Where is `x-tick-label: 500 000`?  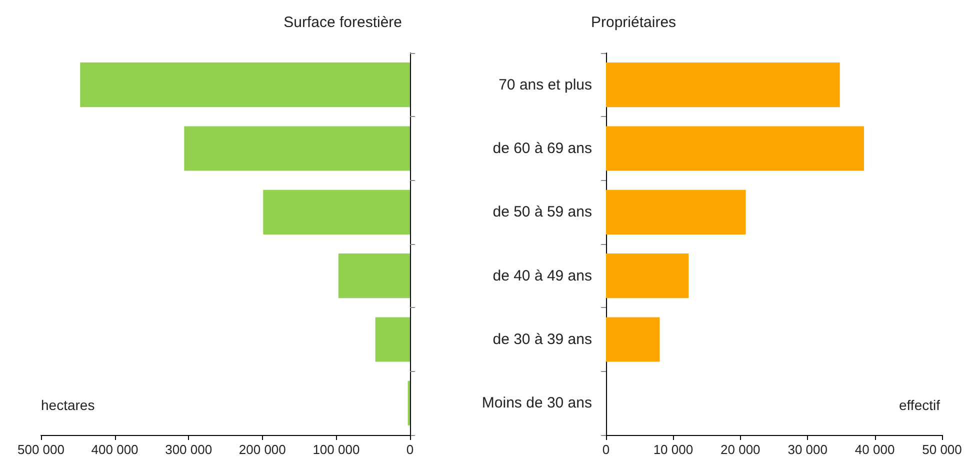
x-tick-label: 500 000 is located at coordinates (41, 449).